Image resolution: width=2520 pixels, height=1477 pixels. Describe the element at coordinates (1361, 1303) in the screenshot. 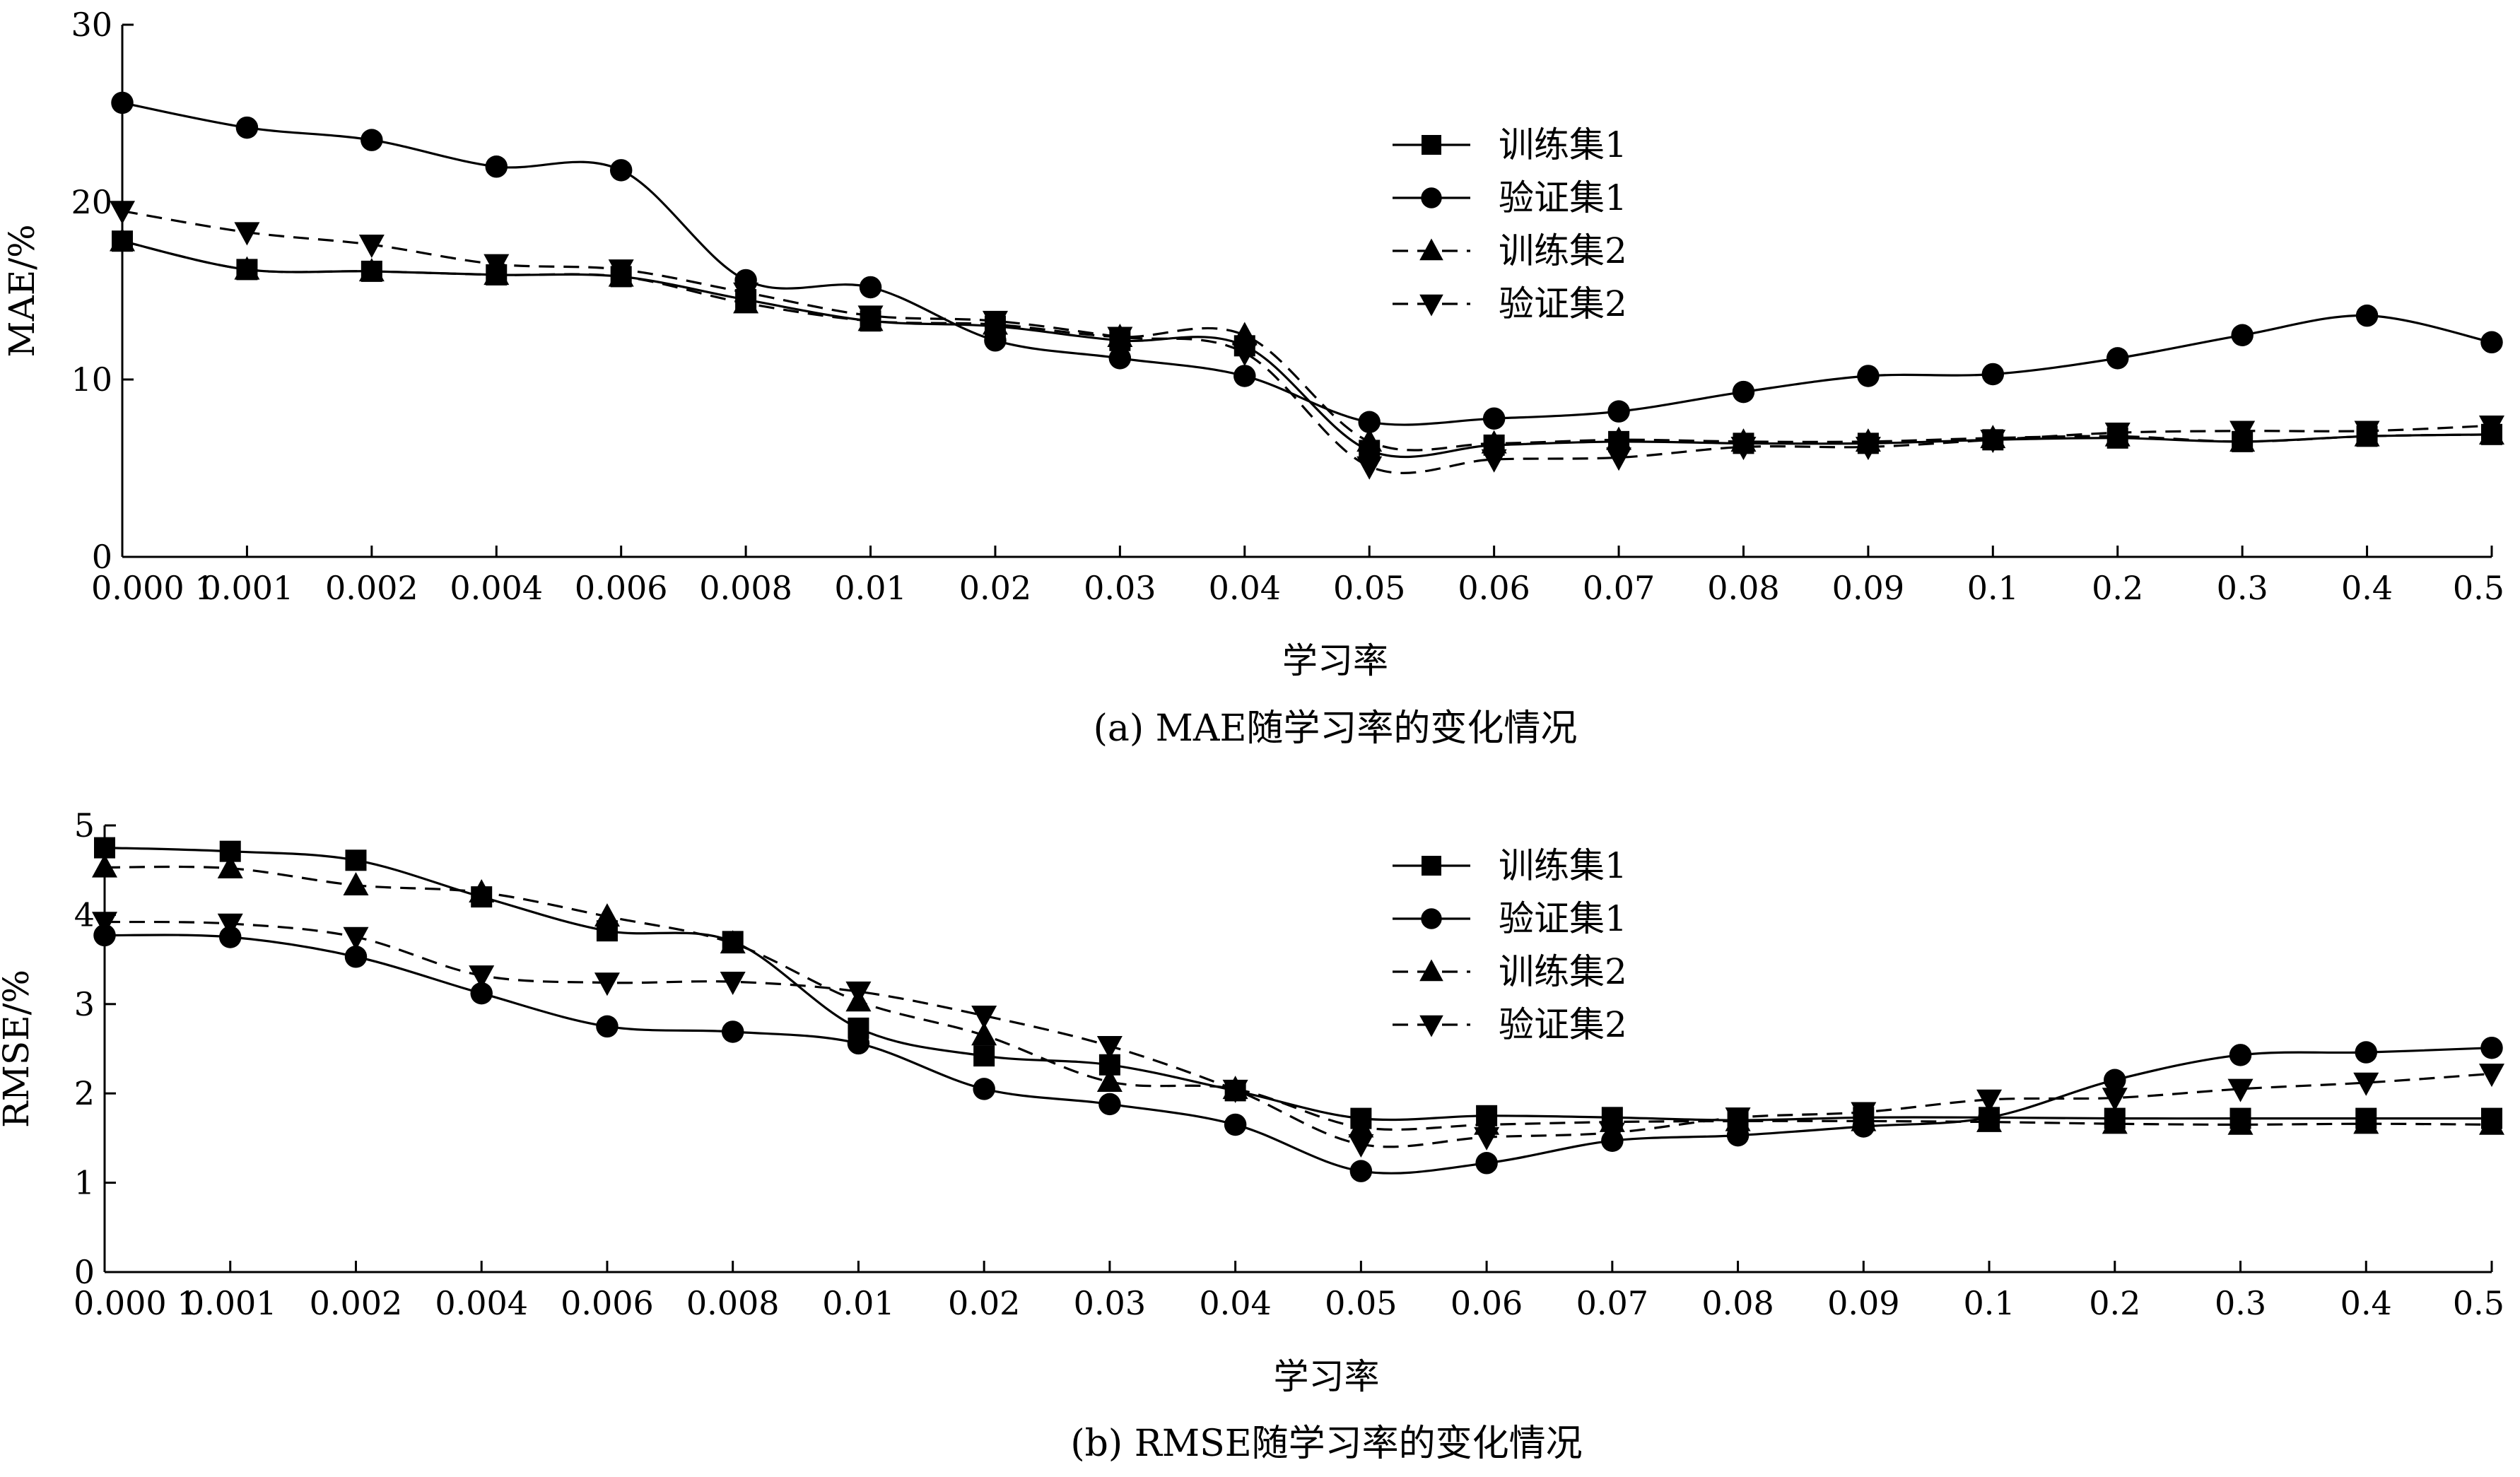

I see `chart-b-x-tick-label: 0.05` at that location.